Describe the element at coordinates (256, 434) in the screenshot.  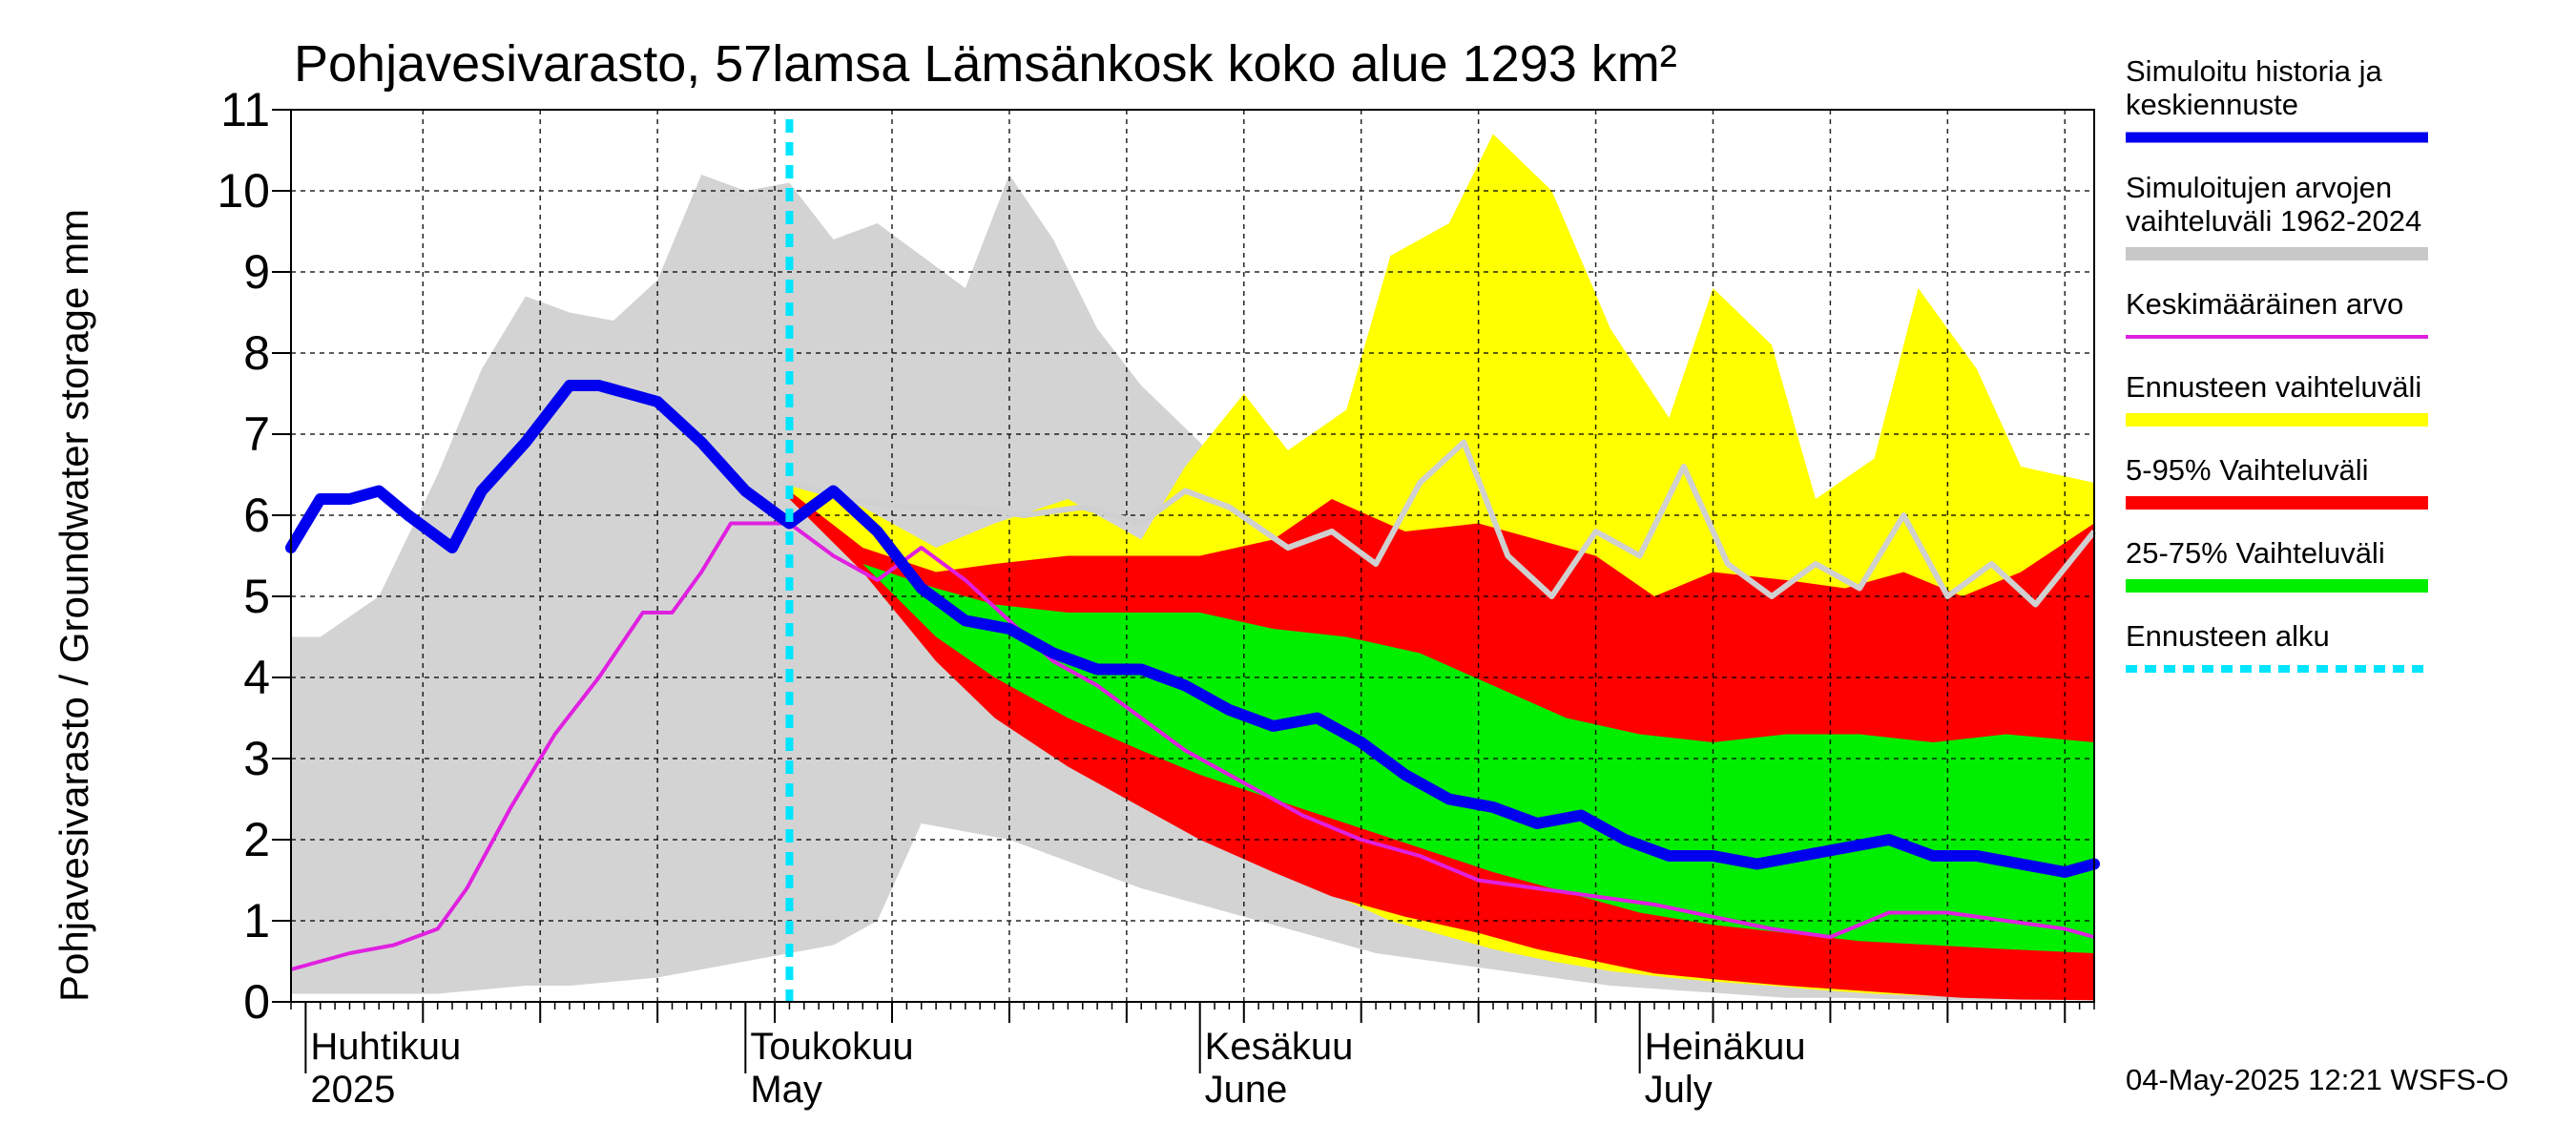
I see `y-tick-label: 7` at that location.